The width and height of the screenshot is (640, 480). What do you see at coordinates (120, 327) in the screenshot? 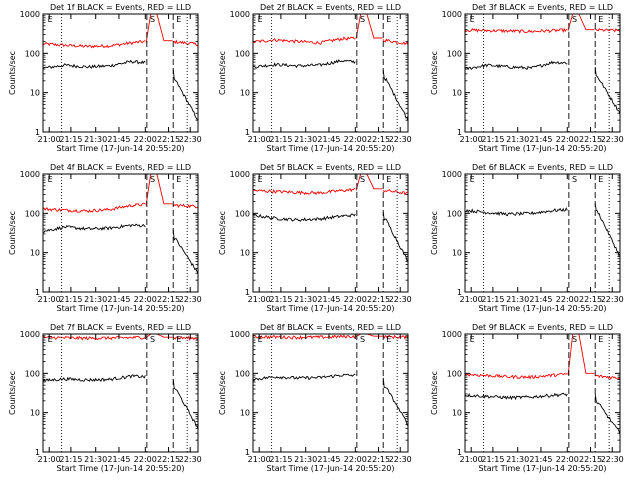
I see `panel-title: Det 7f BLACK = Events, RED = LLD` at bounding box center [120, 327].